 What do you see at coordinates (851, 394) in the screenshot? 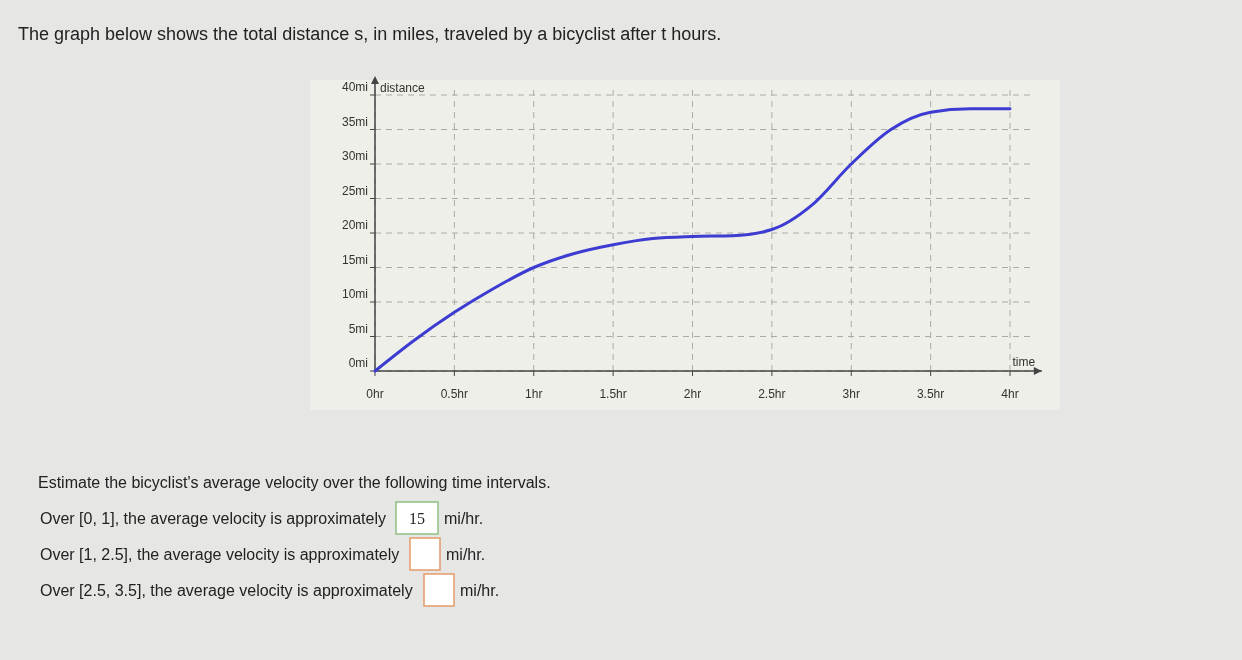
I see `x-tick-label: 3hr` at bounding box center [851, 394].